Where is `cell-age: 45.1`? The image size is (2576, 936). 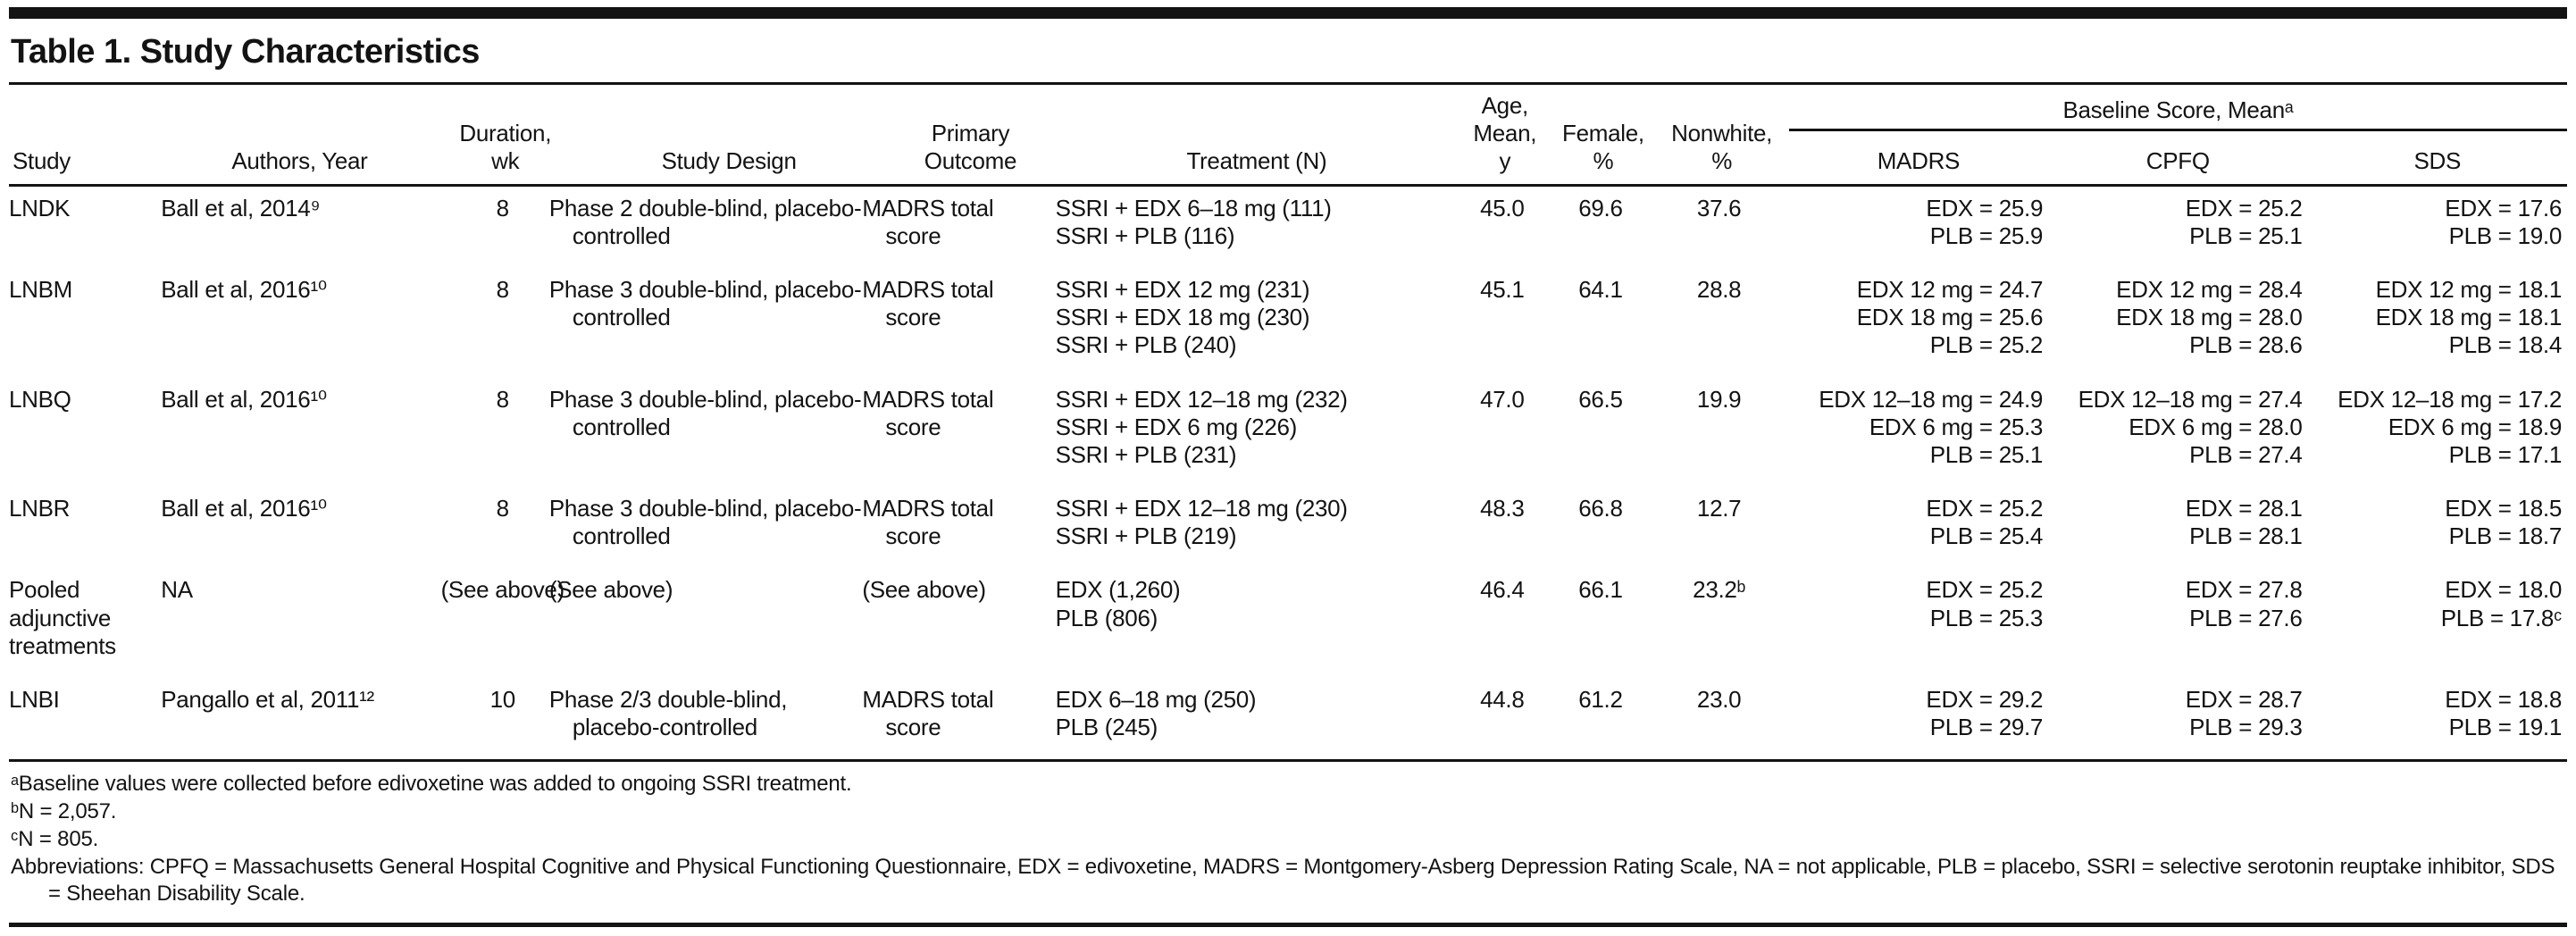
cell-age: 45.1 is located at coordinates (1503, 289).